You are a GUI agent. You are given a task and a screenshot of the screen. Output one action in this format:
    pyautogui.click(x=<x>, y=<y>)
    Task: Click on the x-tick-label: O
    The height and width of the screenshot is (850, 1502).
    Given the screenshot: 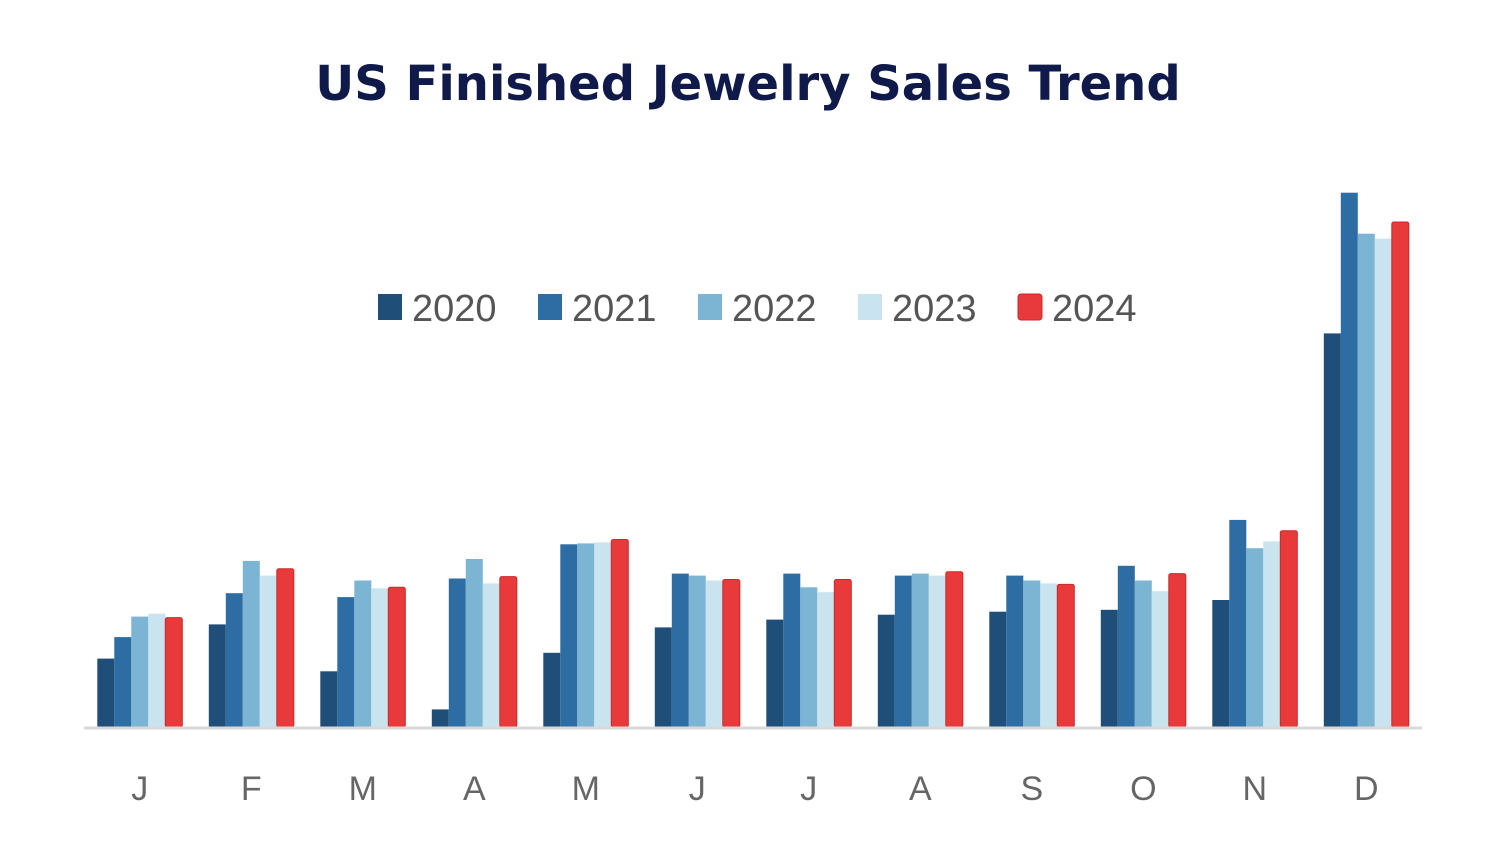 What is the action you would take?
    pyautogui.click(x=1143, y=789)
    